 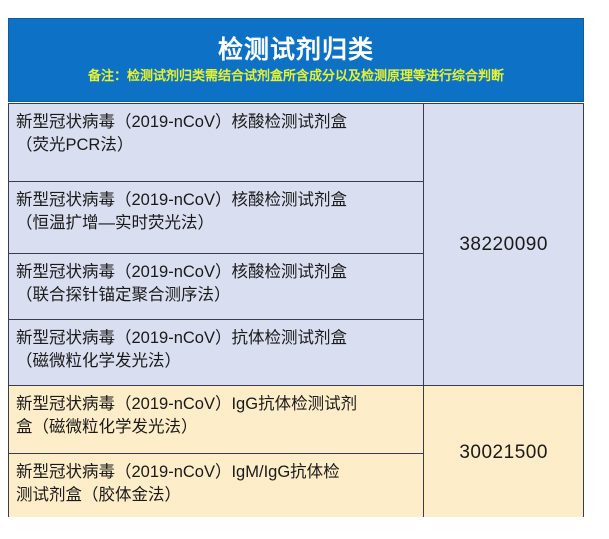 I want to click on header-banner: 检测试剂归类 备注：检测试剂归类需结合试剂盒所含成分以及检测原理等进行综合判断, so click(x=296, y=60).